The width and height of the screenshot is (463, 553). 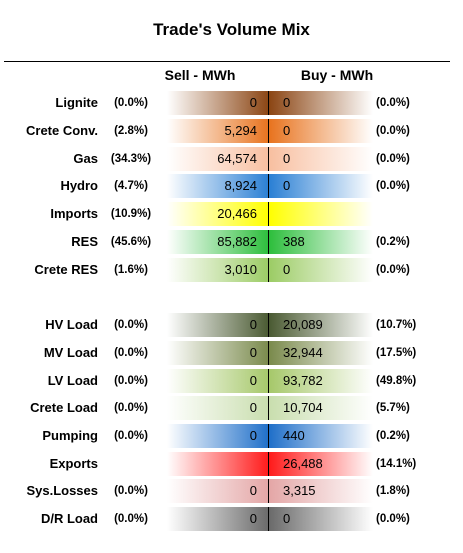 What do you see at coordinates (393, 408) in the screenshot?
I see `buy-percent: (5.7%)` at bounding box center [393, 408].